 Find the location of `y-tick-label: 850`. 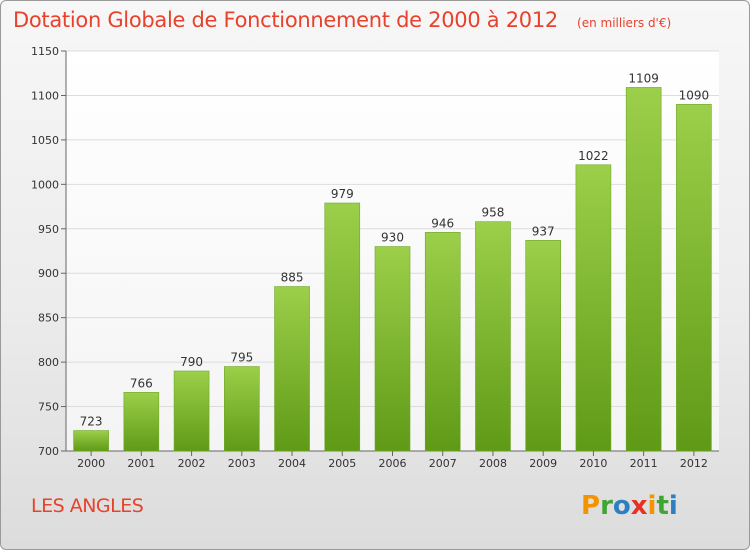

y-tick-label: 850 is located at coordinates (48, 318).